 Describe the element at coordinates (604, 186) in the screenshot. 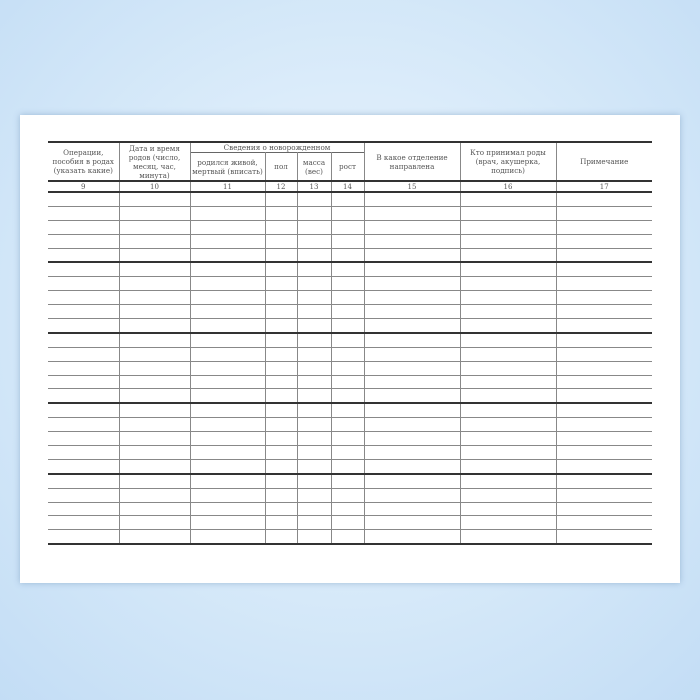

I see `column-number: 17` at that location.